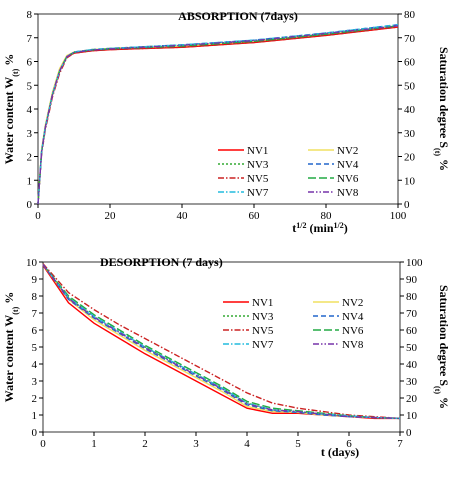  I want to click on axis-label-part: t (days), so click(340, 452).